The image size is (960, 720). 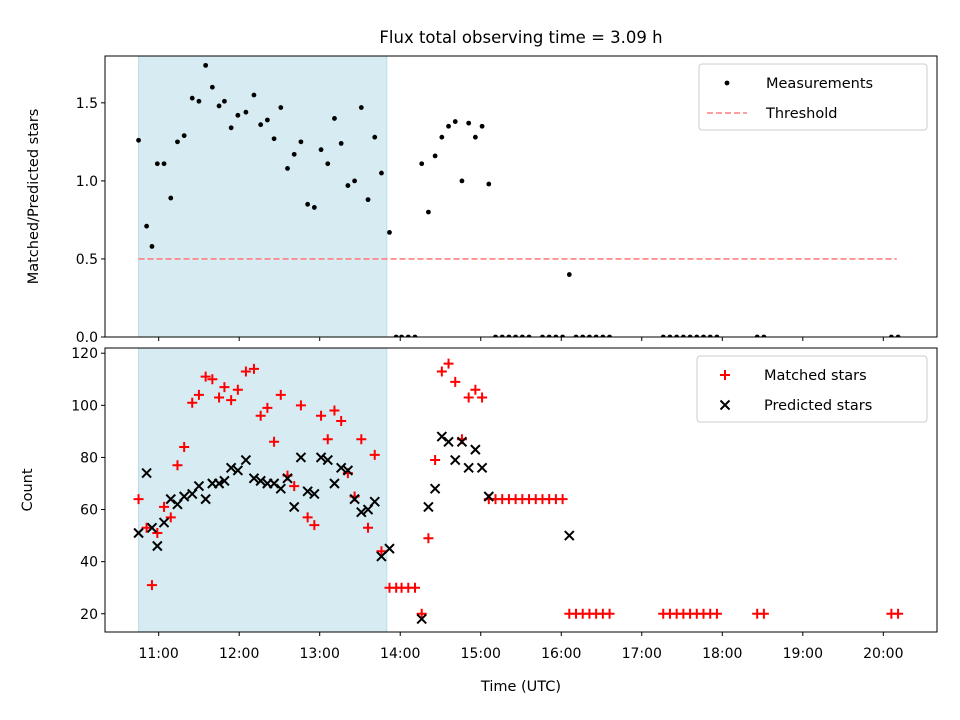 I want to click on y-tick-label: 1.0, so click(x=87, y=182).